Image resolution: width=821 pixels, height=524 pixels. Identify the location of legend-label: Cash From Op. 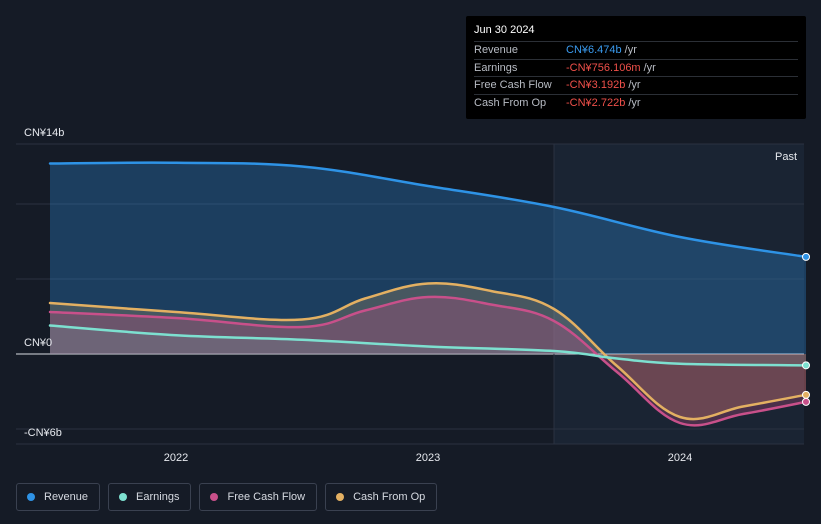
(389, 497).